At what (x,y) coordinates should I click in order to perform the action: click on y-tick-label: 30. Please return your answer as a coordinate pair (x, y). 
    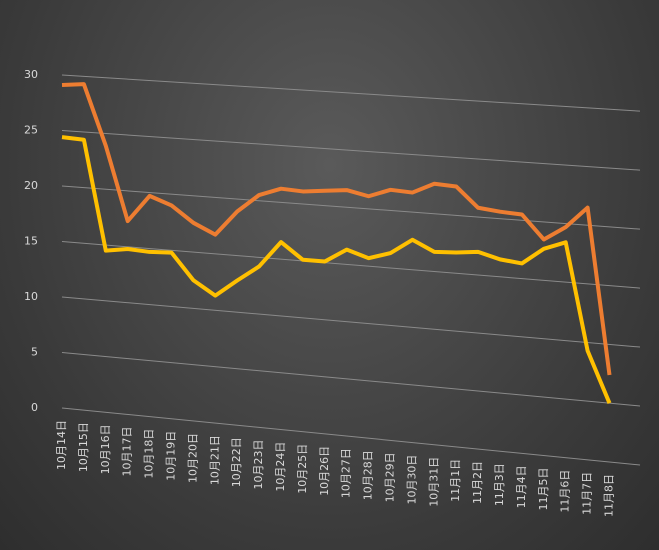
    Looking at the image, I should click on (31, 74).